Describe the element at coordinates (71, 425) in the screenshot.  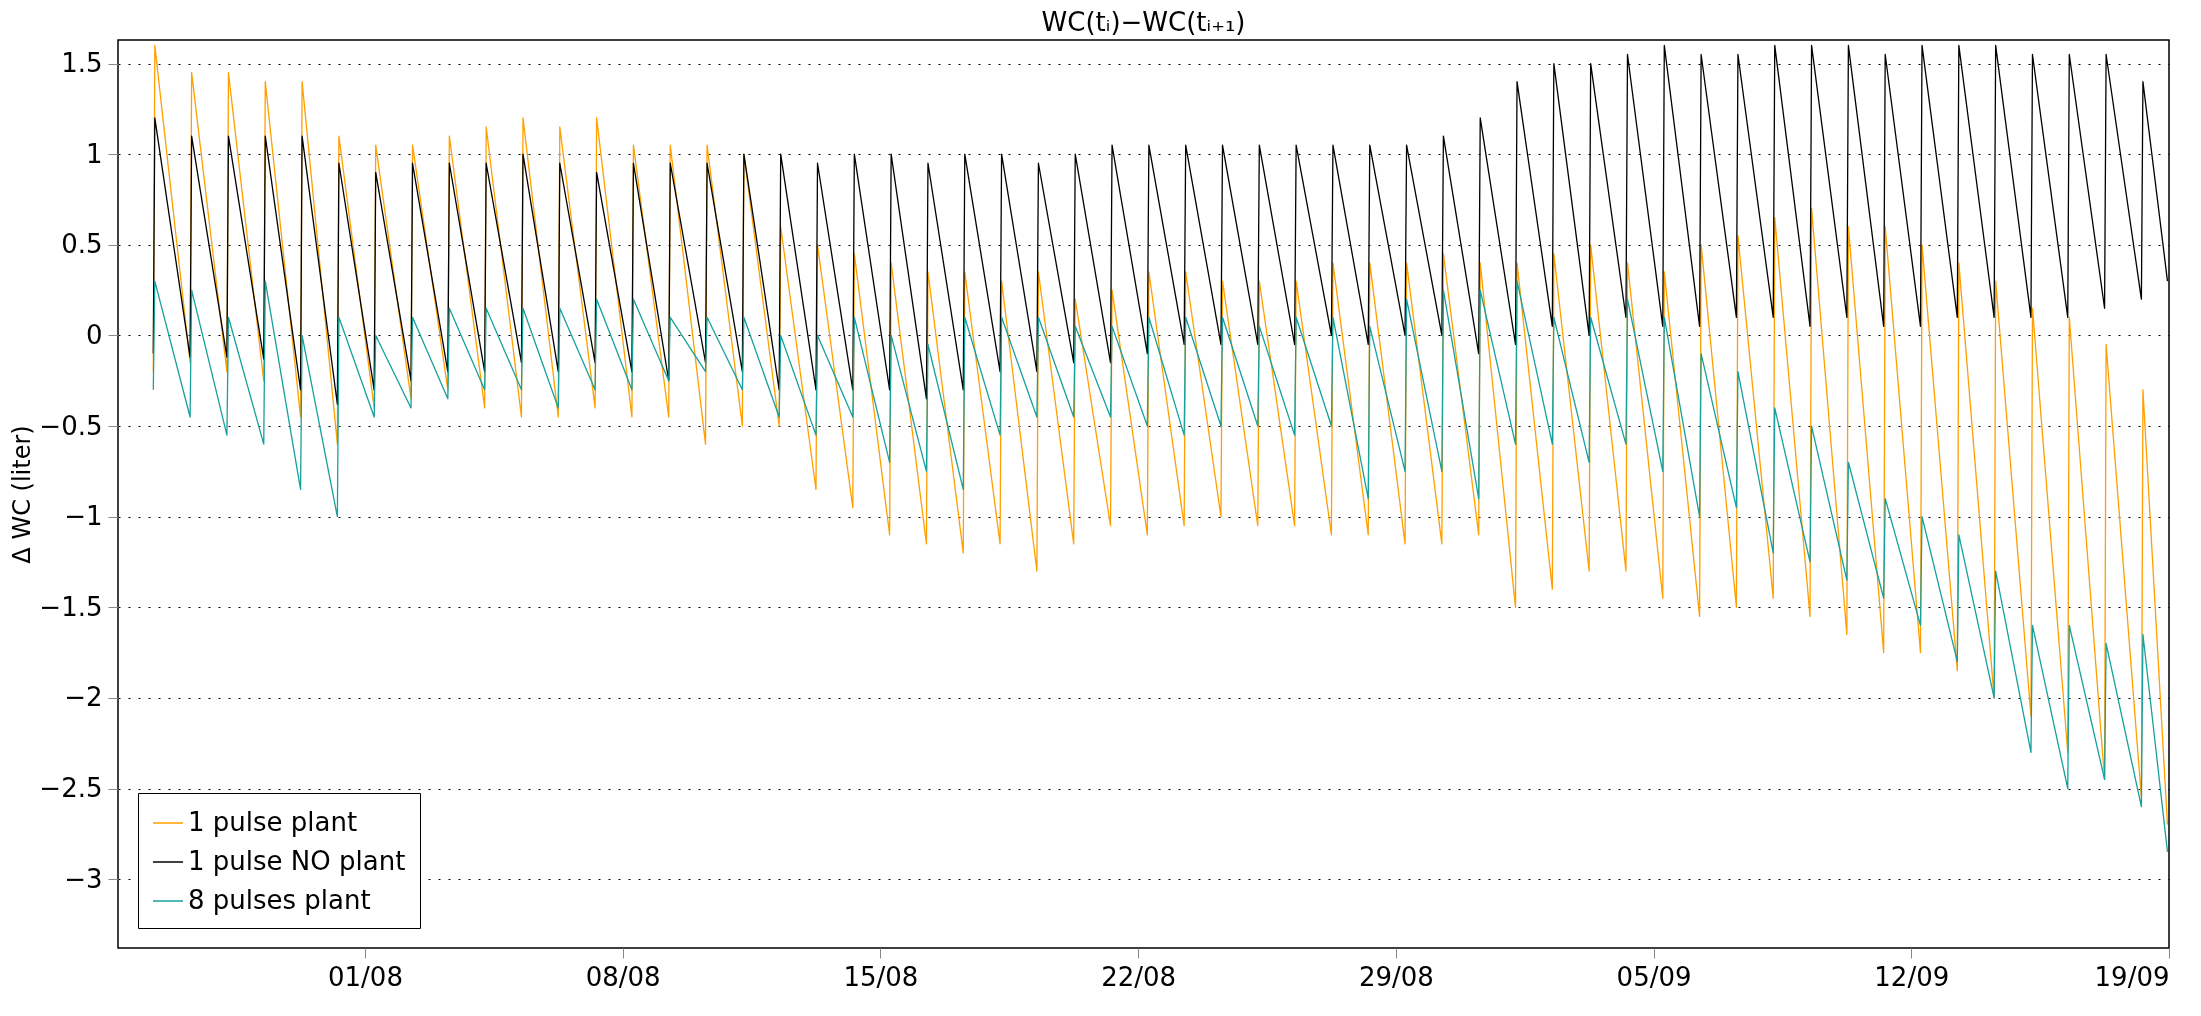
I see `y-tick-label: −0.5` at that location.